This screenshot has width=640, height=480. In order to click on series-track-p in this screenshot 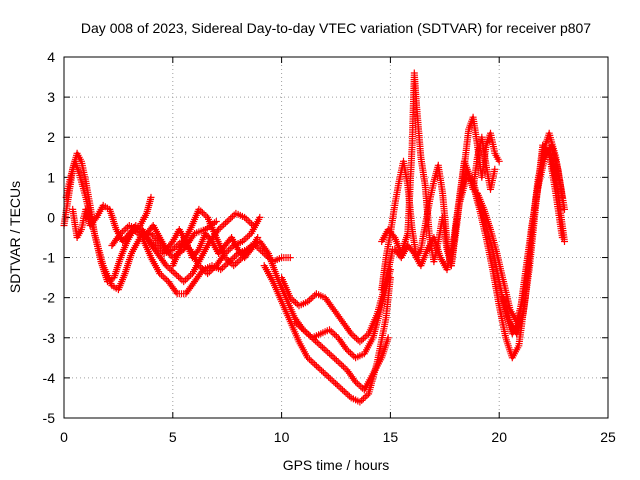, I will do `click(533, 239)`.